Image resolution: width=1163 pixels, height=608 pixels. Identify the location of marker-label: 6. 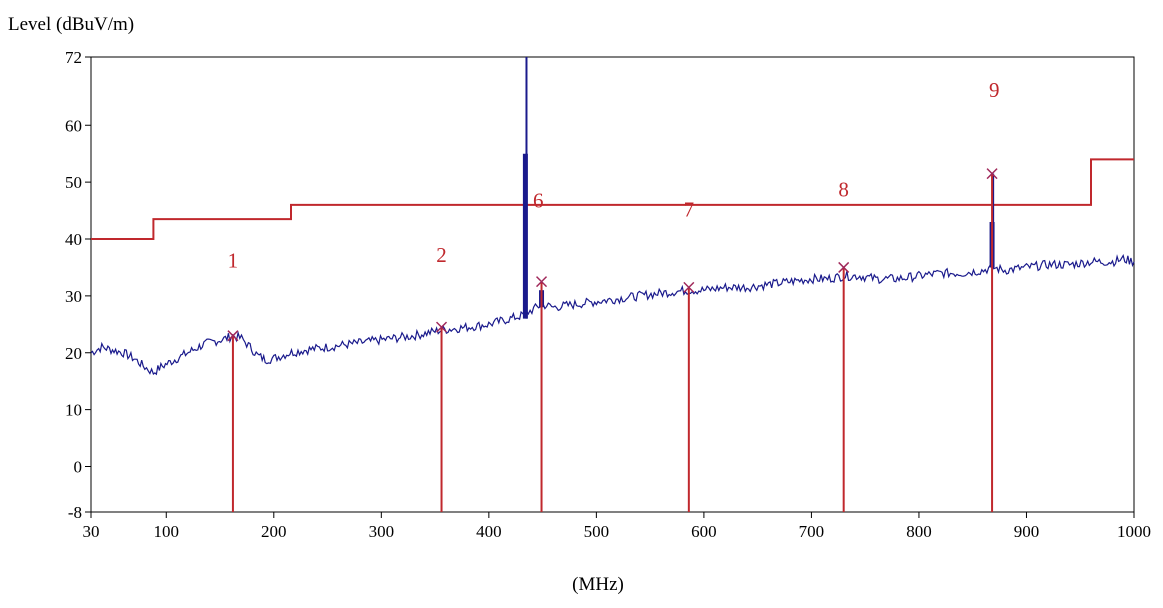
(538, 201).